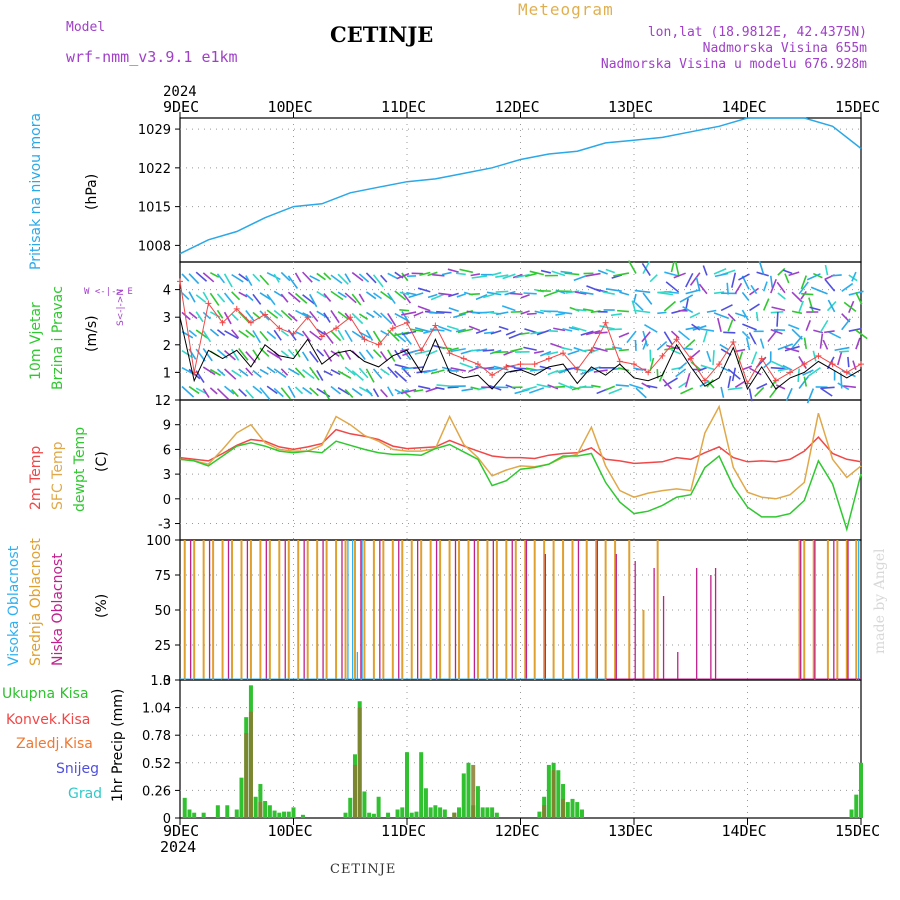 The image size is (900, 900). I want to click on precip-conv-bar, so click(454, 815).